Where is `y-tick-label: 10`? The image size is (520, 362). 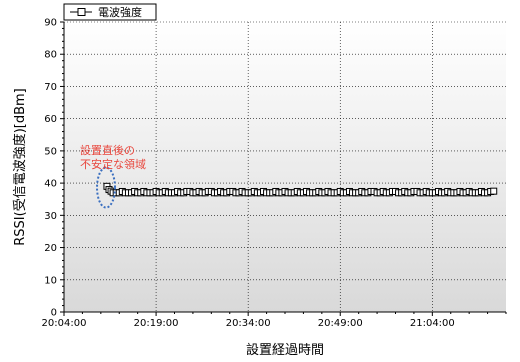
y-tick-label: 10 is located at coordinates (50, 280).